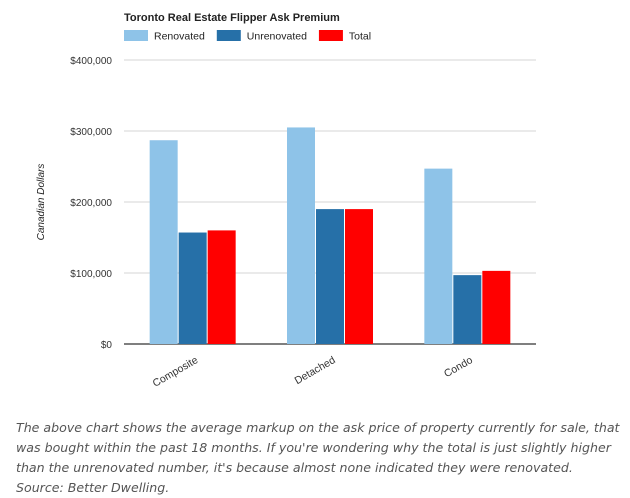 This screenshot has width=630, height=498. Describe the element at coordinates (330, 276) in the screenshot. I see `bar-unrenovated-detached` at that location.